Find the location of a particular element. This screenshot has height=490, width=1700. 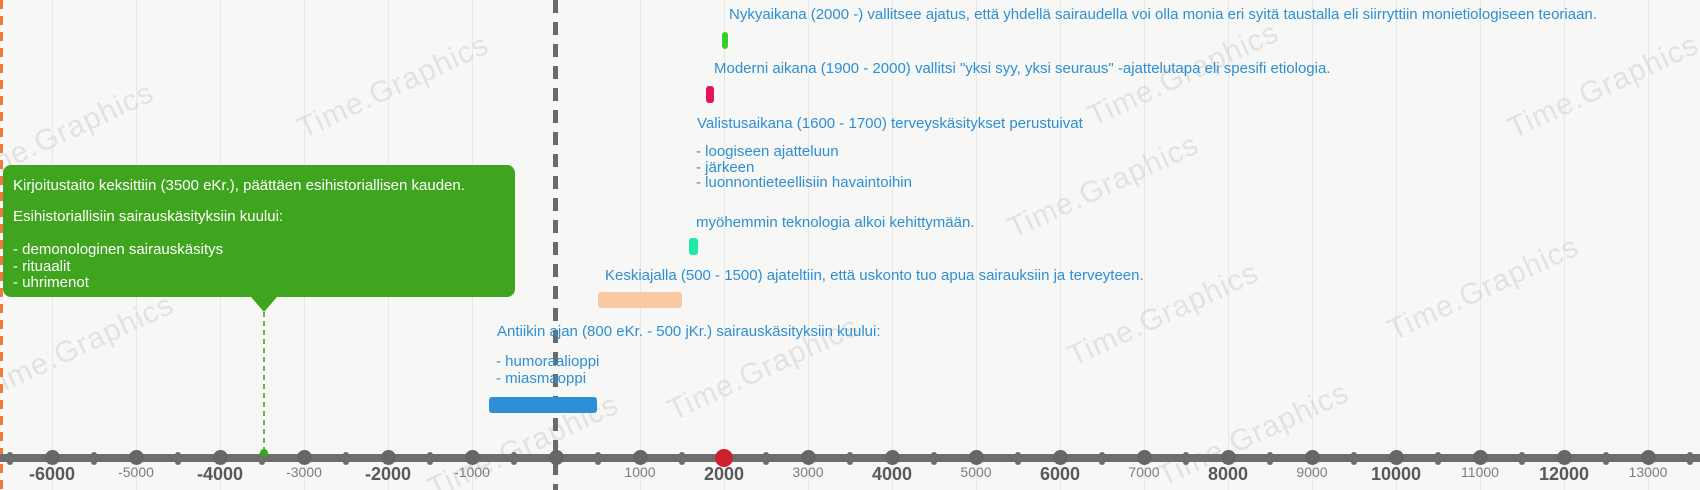

event-bullet: - miasmaoppi is located at coordinates (541, 378).